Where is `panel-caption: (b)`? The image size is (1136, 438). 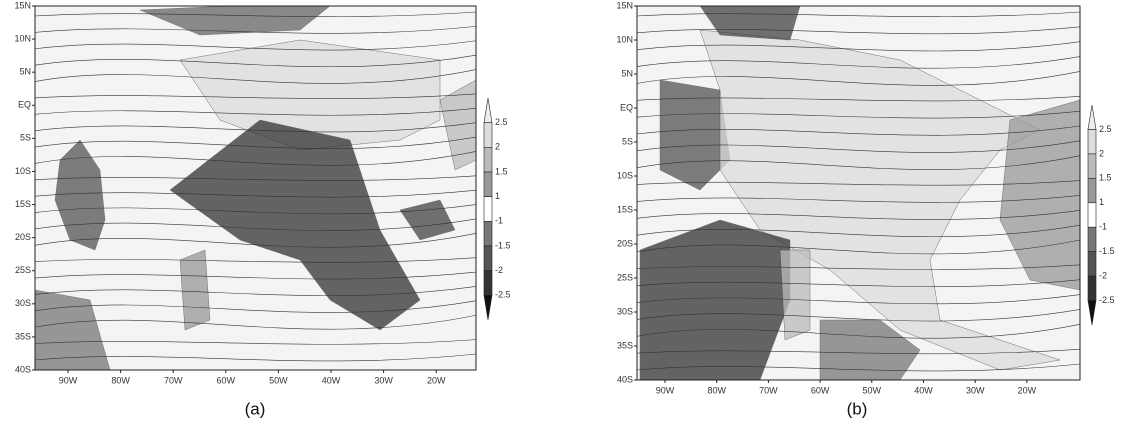
panel-caption: (b) is located at coordinates (857, 408).